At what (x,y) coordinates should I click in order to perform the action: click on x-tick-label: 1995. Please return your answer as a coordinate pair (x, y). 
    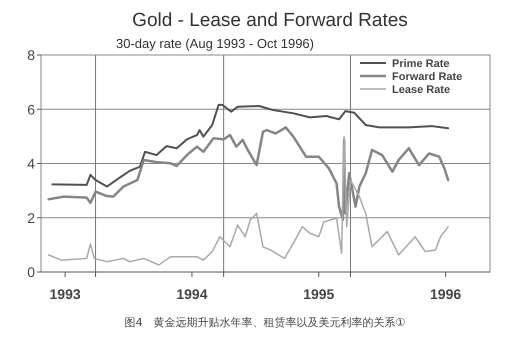
    Looking at the image, I should click on (319, 294).